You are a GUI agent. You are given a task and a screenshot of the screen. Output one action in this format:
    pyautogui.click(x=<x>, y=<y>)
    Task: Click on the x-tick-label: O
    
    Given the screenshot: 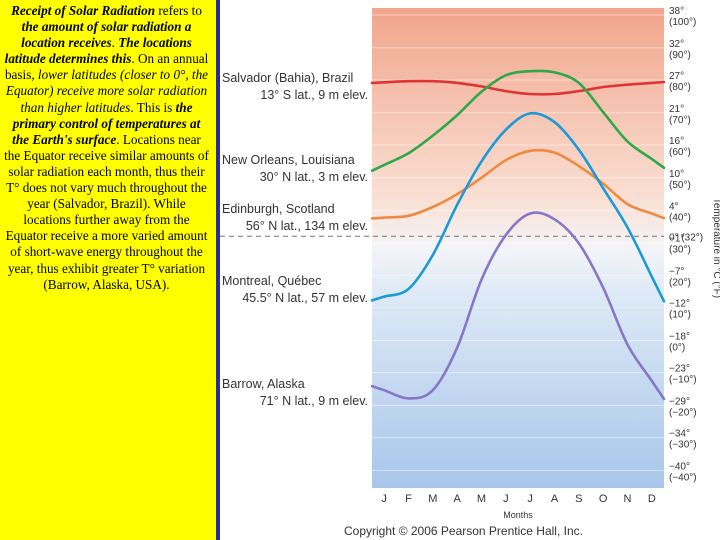 What is the action you would take?
    pyautogui.click(x=603, y=499)
    